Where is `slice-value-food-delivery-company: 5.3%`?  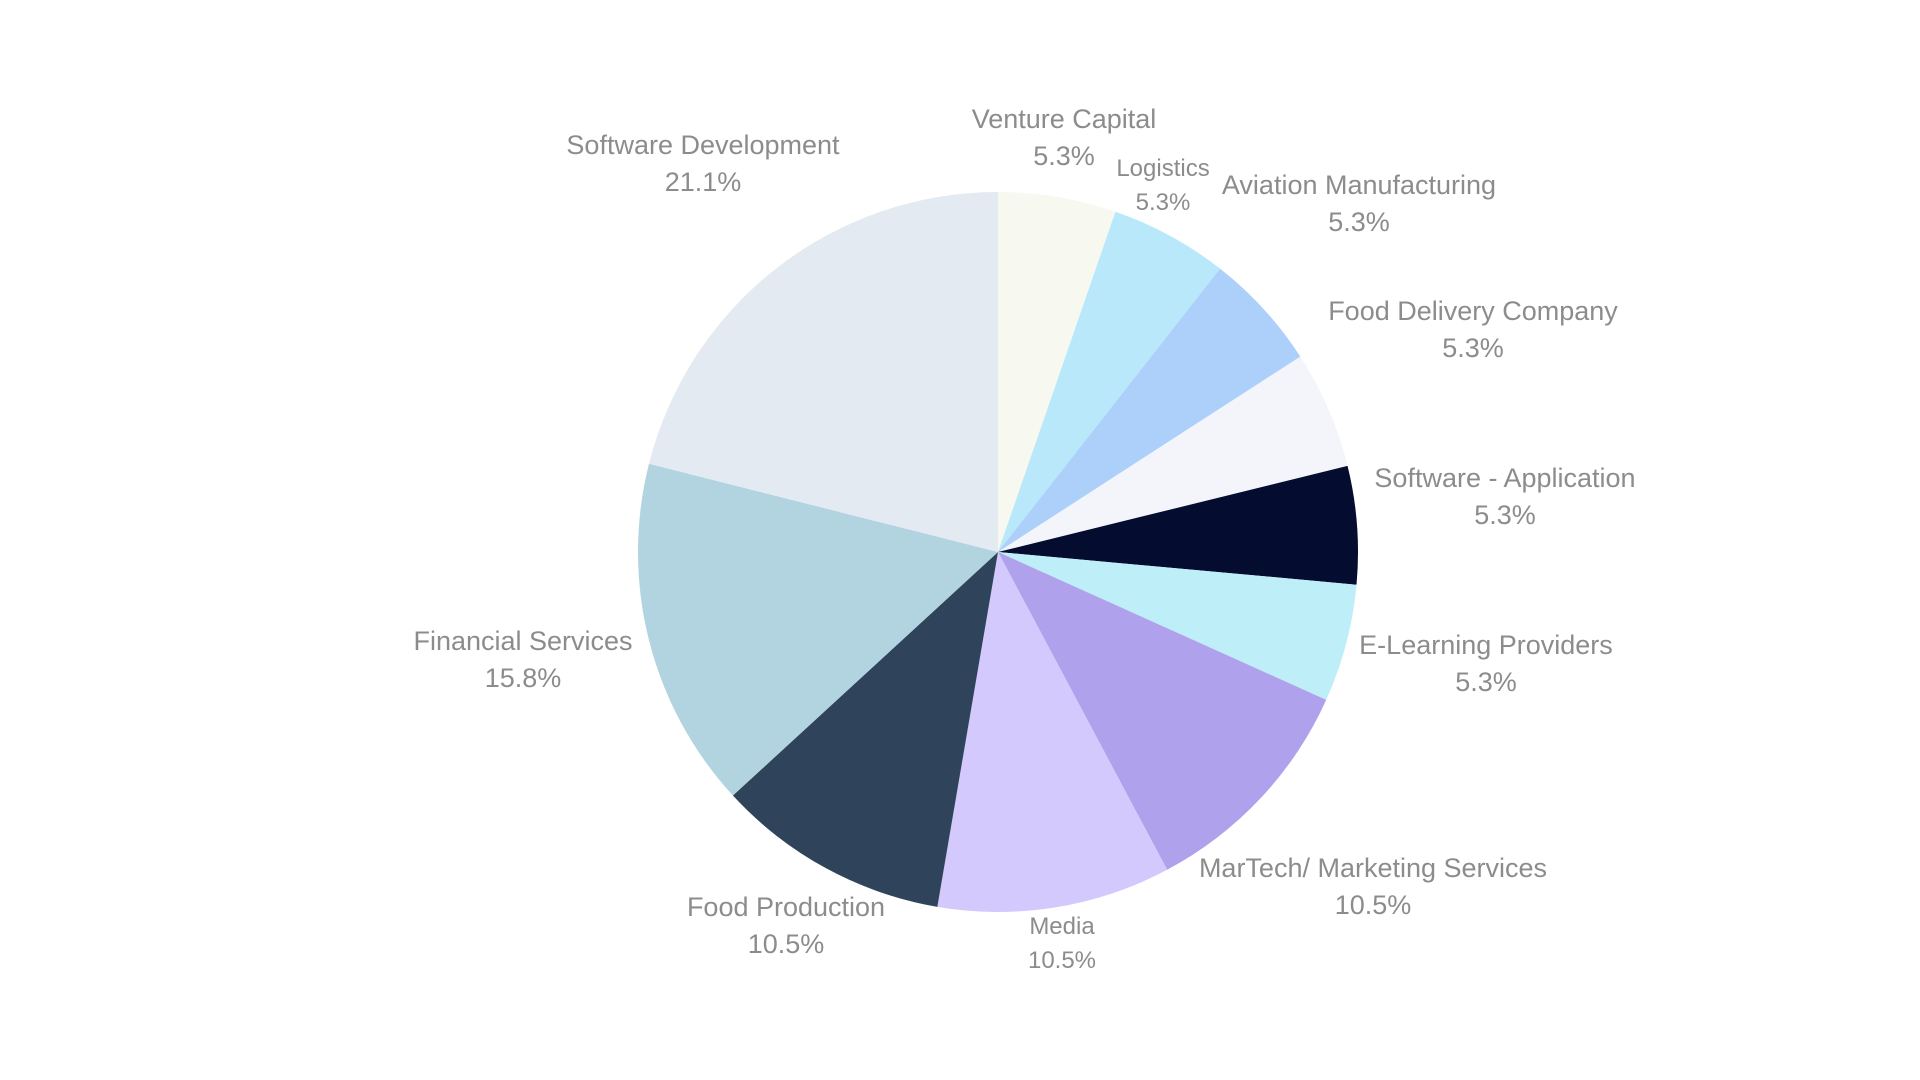 slice-value-food-delivery-company: 5.3% is located at coordinates (1473, 348).